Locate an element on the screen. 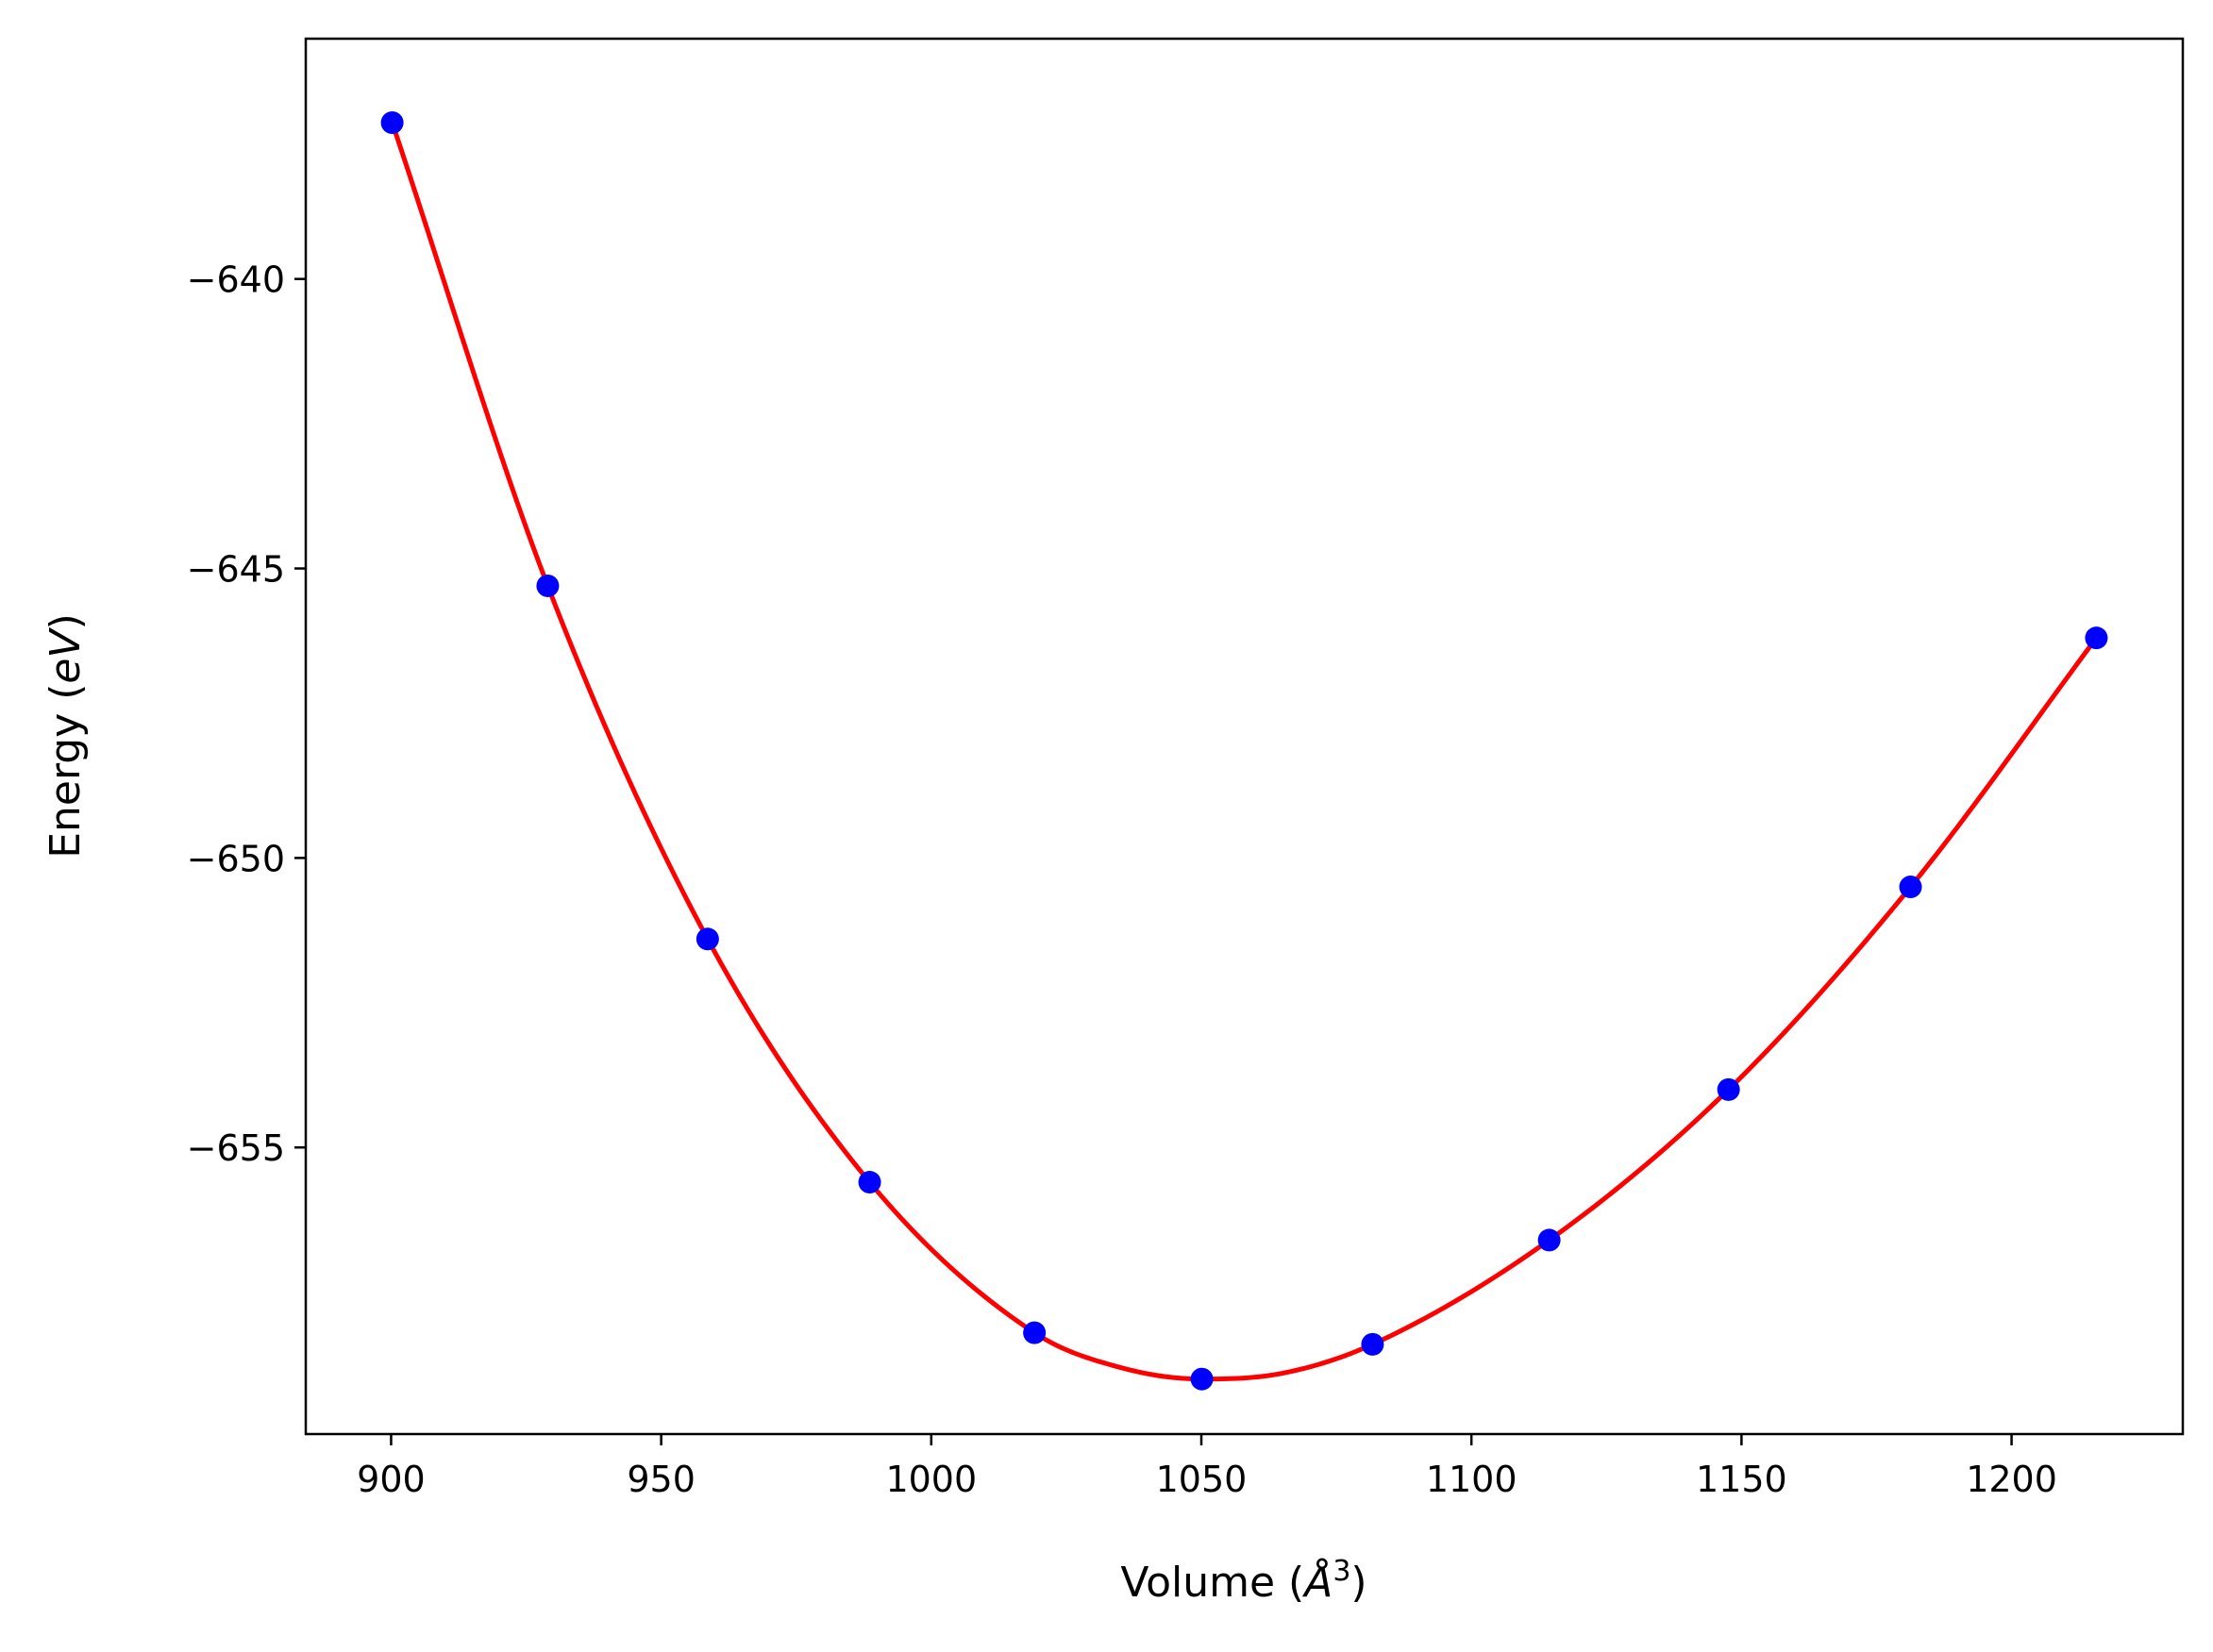 This screenshot has width=2213, height=1652. x-axis-label: Volume (Å3) is located at coordinates (1243, 1581).